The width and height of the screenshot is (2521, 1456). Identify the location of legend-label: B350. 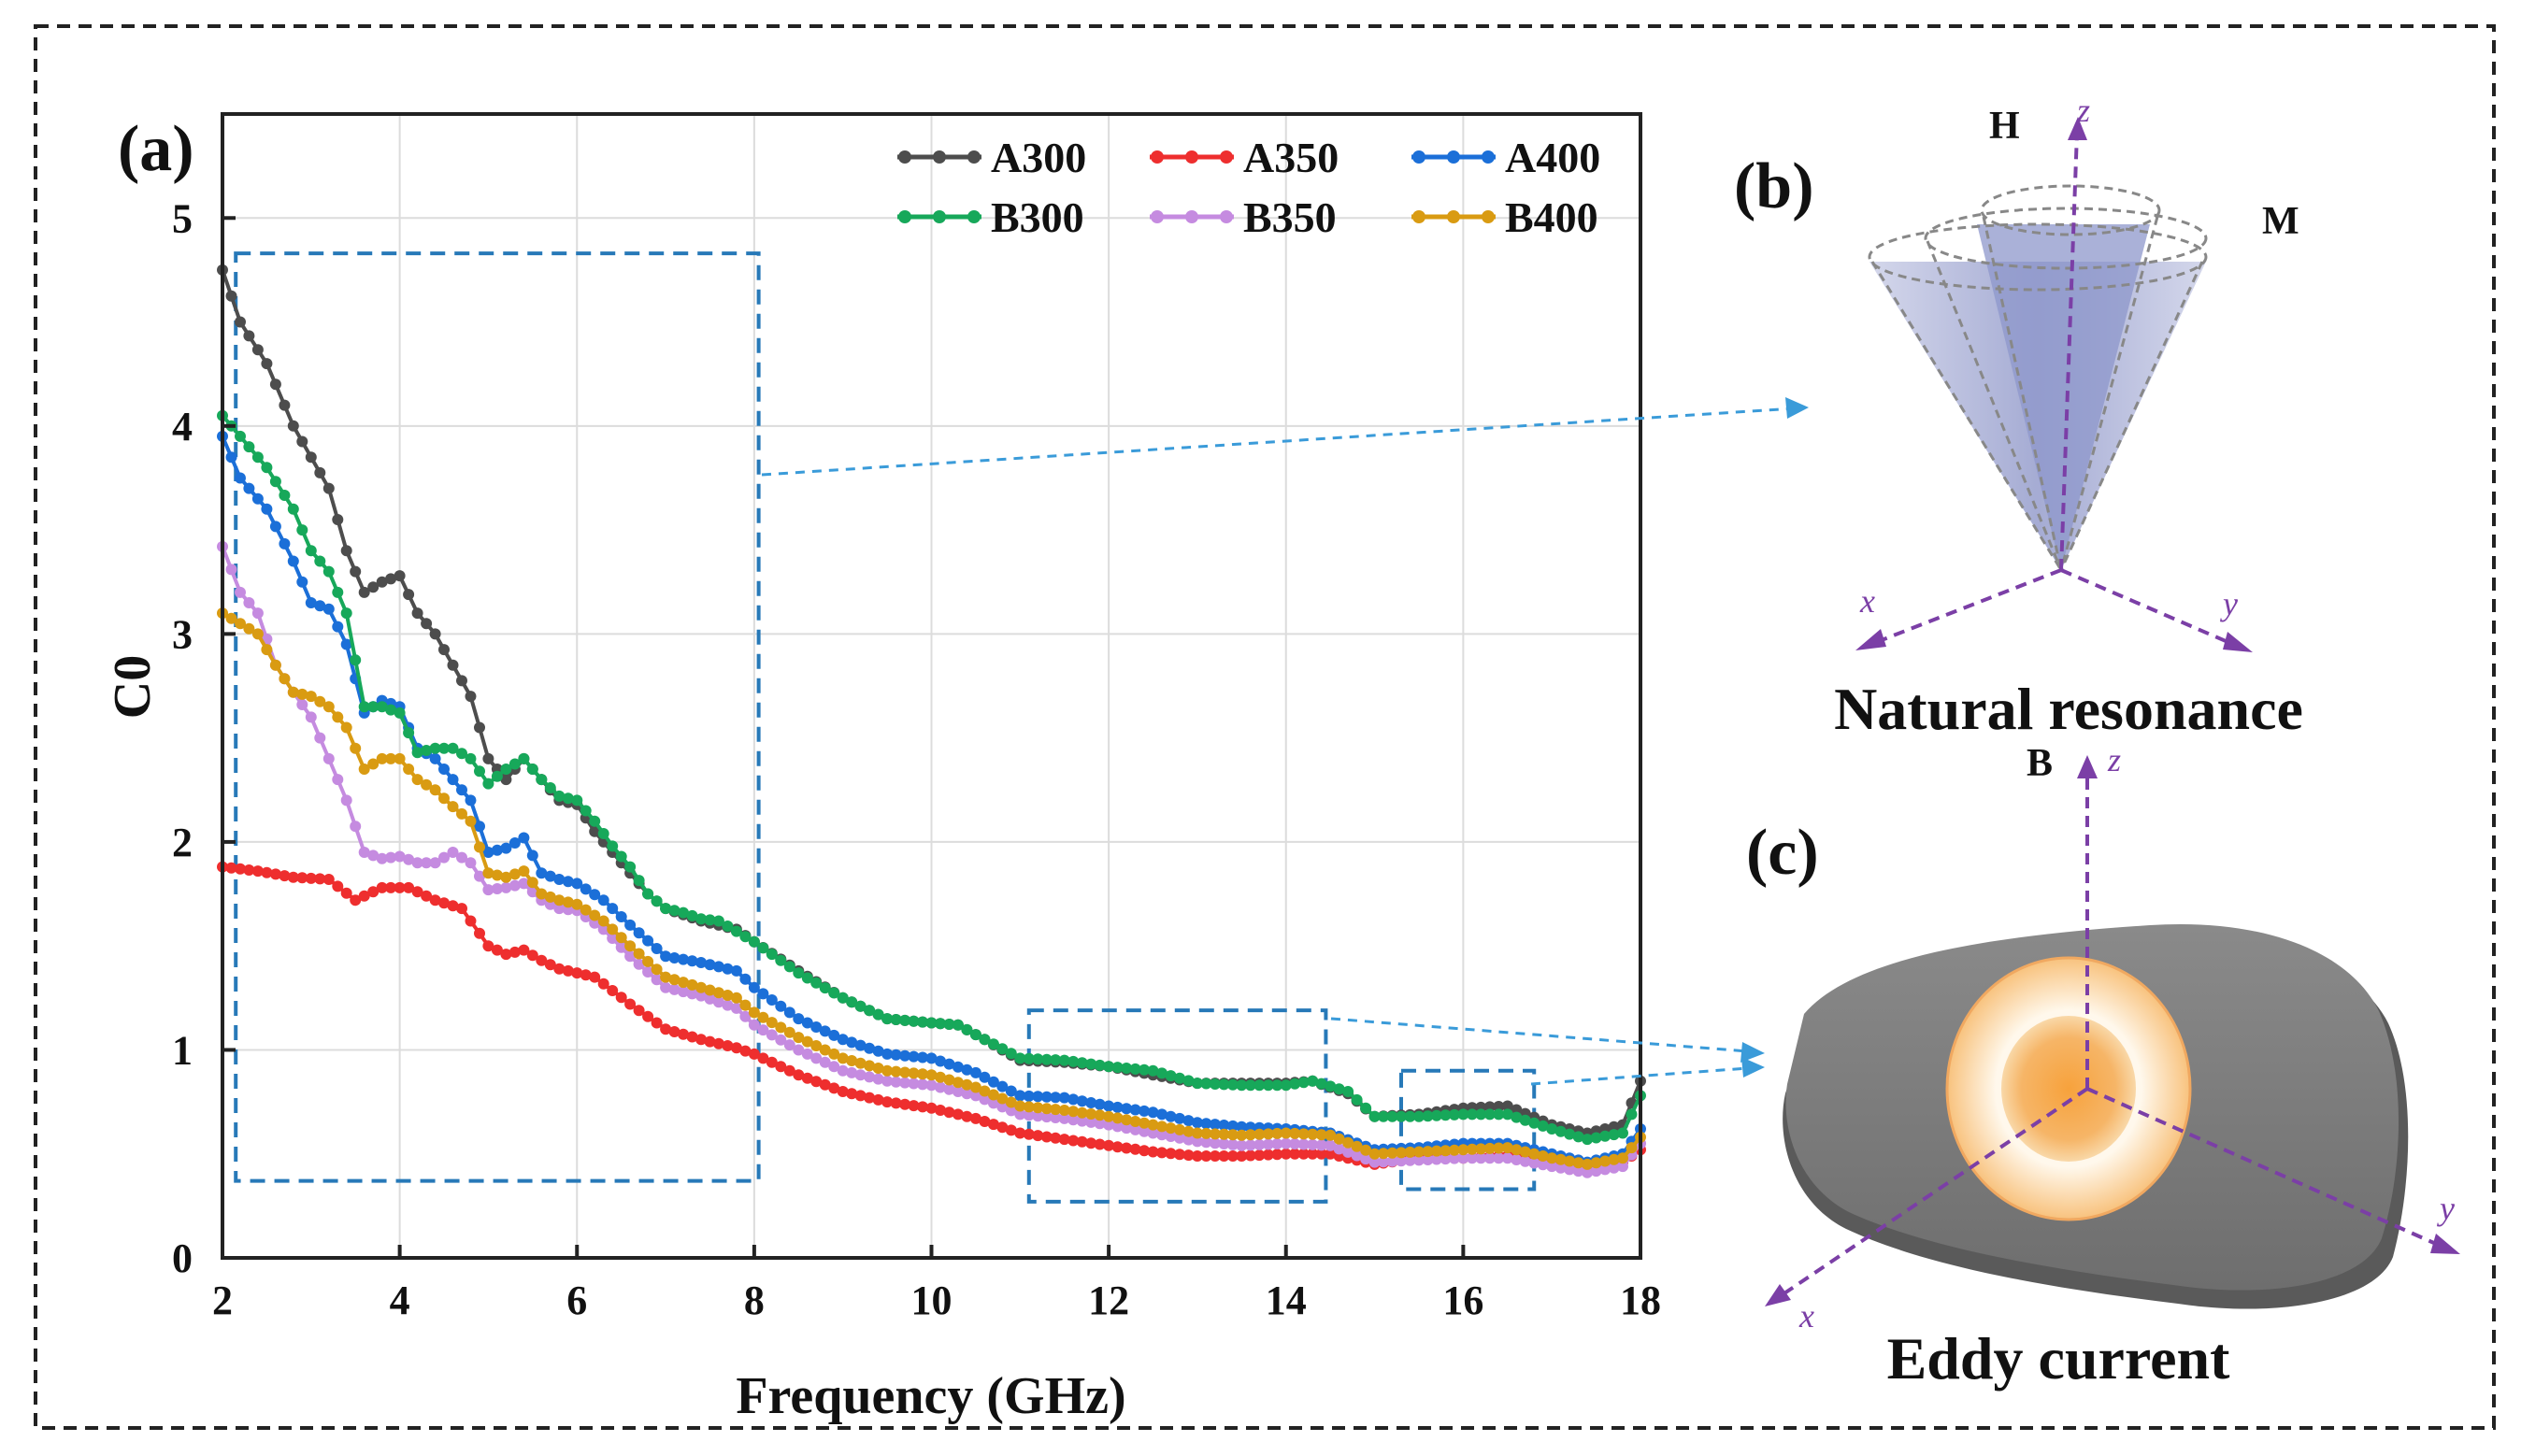
(1290, 217).